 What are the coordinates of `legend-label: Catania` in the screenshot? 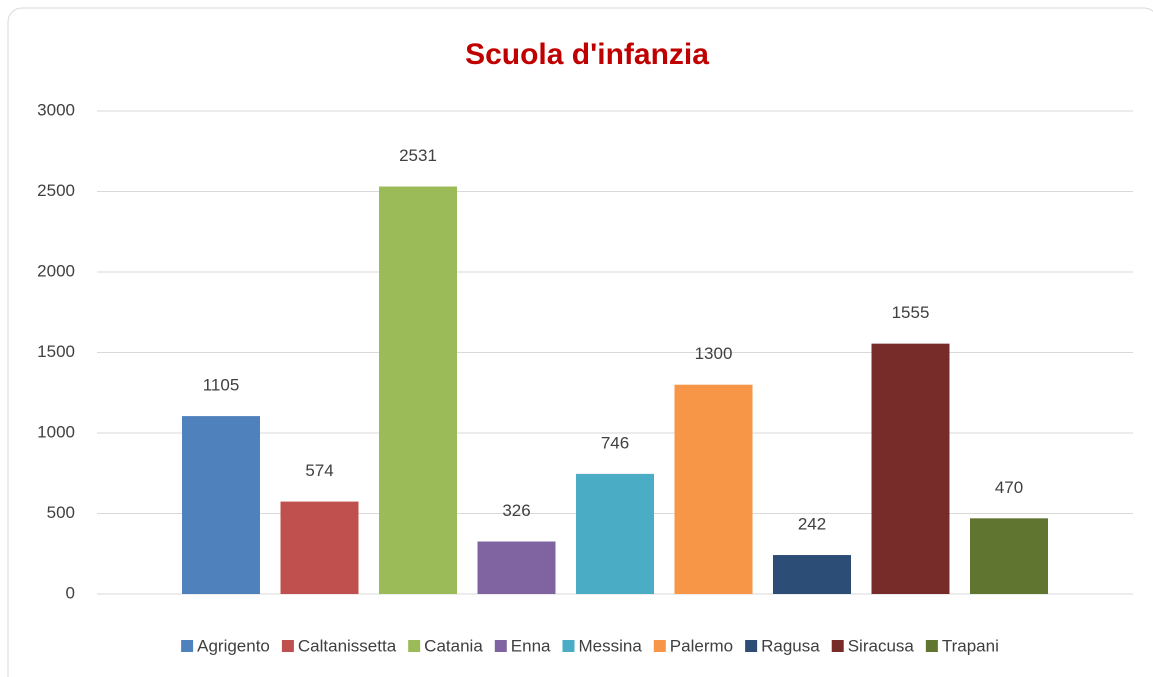 It's located at (453, 645).